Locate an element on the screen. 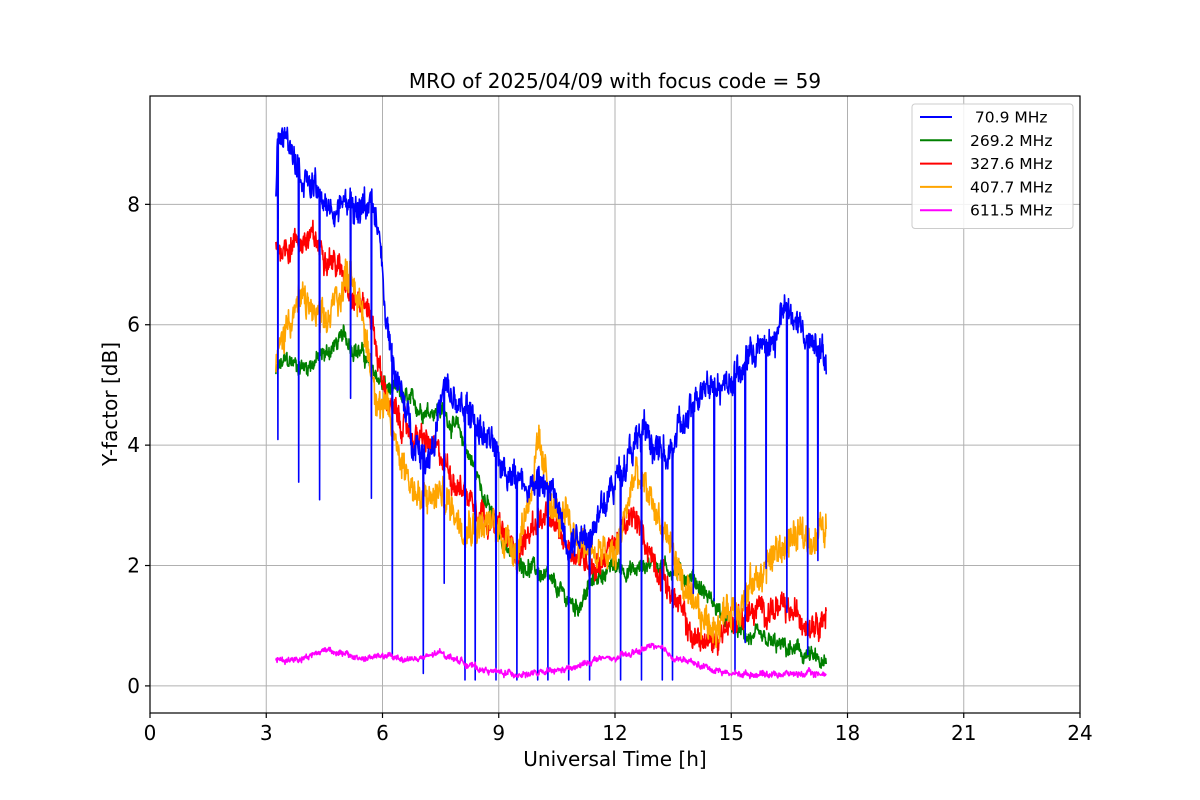  y-tick-label: 2 is located at coordinates (133, 566).